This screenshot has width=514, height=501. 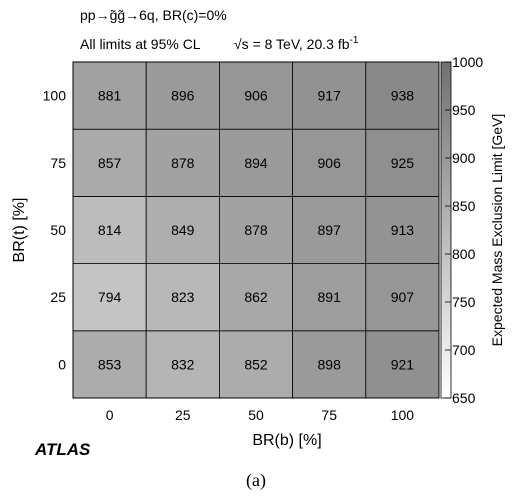 I want to click on cell-value-label: 907, so click(x=403, y=297).